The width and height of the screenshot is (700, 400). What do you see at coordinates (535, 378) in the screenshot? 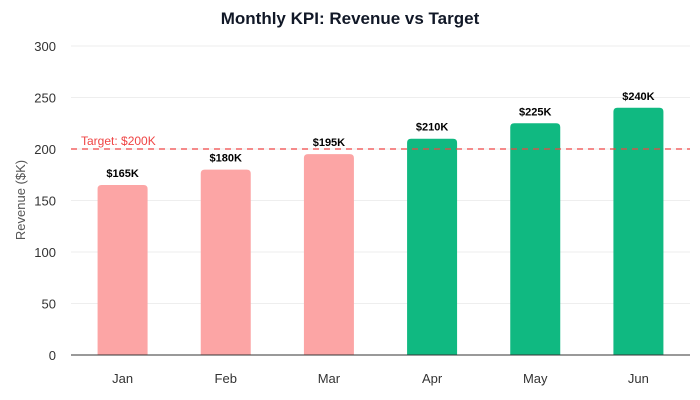
I see `x-tick-label: May` at bounding box center [535, 378].